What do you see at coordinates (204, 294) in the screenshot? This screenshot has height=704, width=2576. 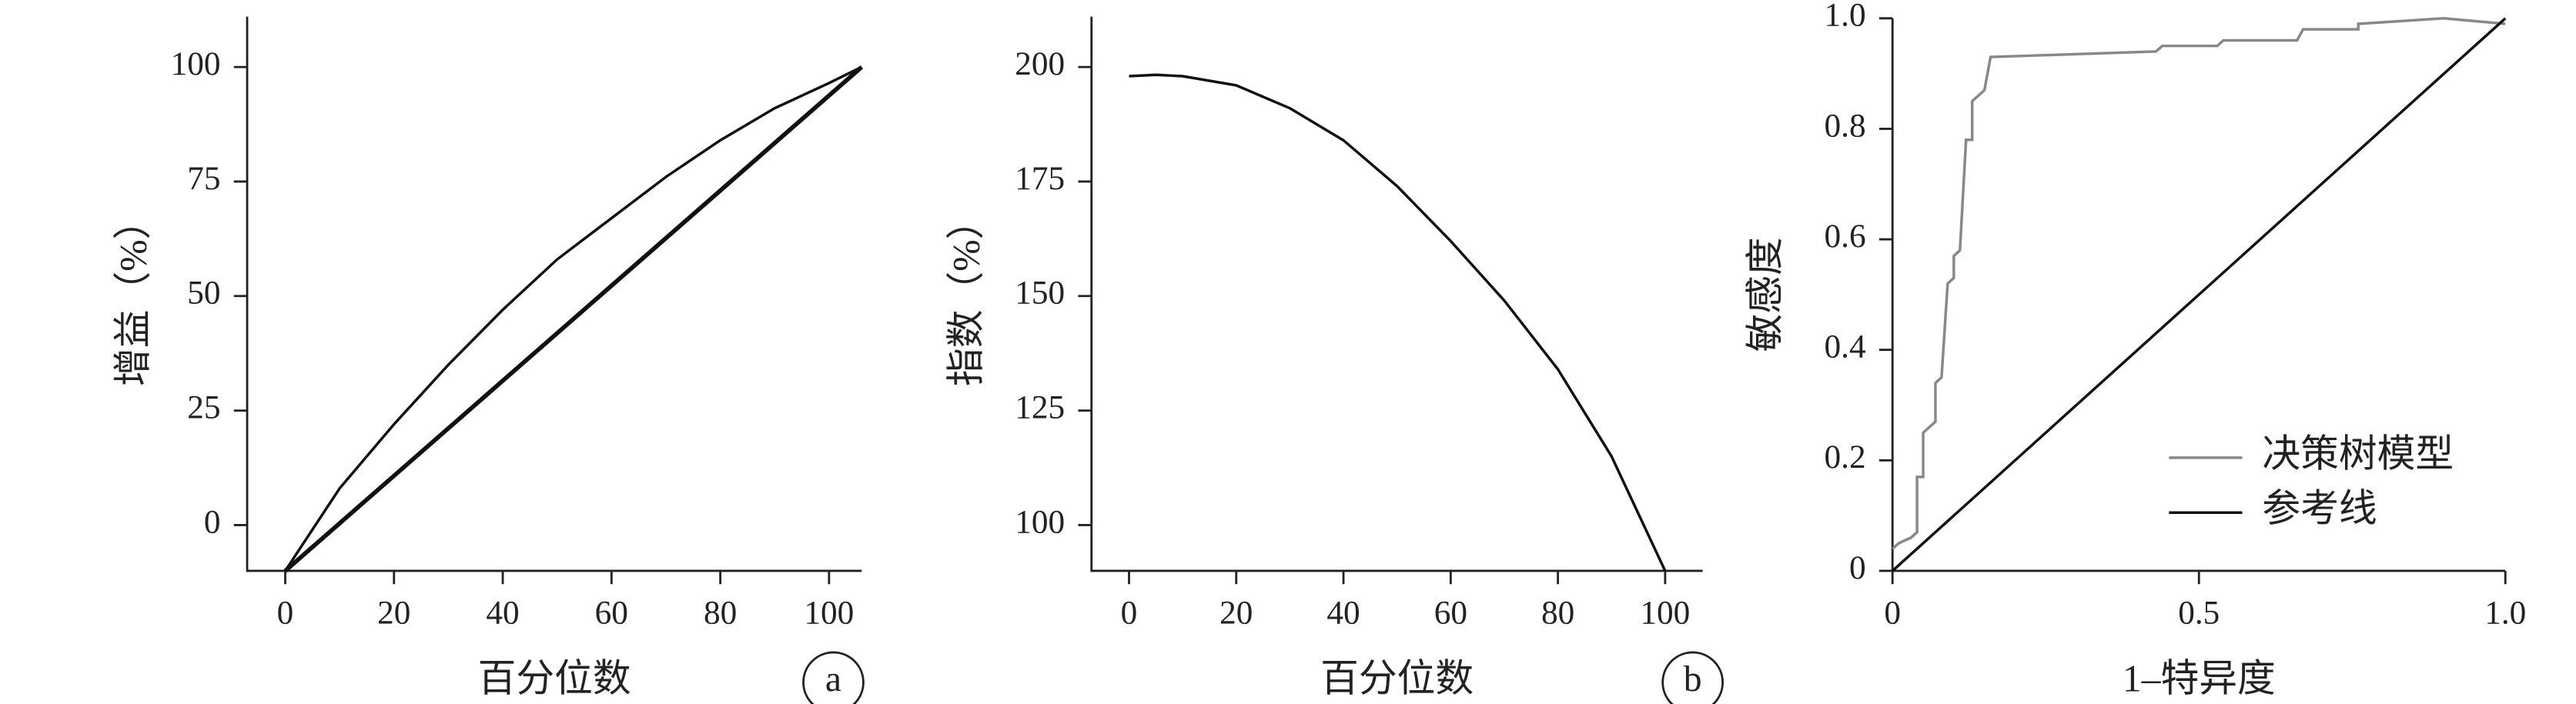 I see `y-tick-label: 50` at bounding box center [204, 294].